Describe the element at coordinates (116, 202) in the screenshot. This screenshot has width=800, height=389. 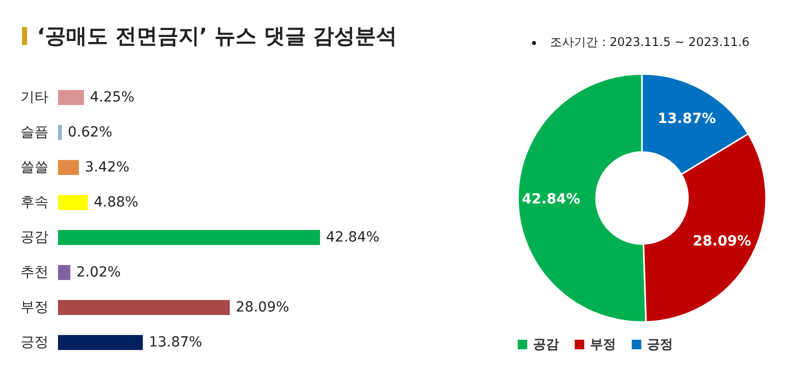
I see `data-label: 4.88%` at that location.